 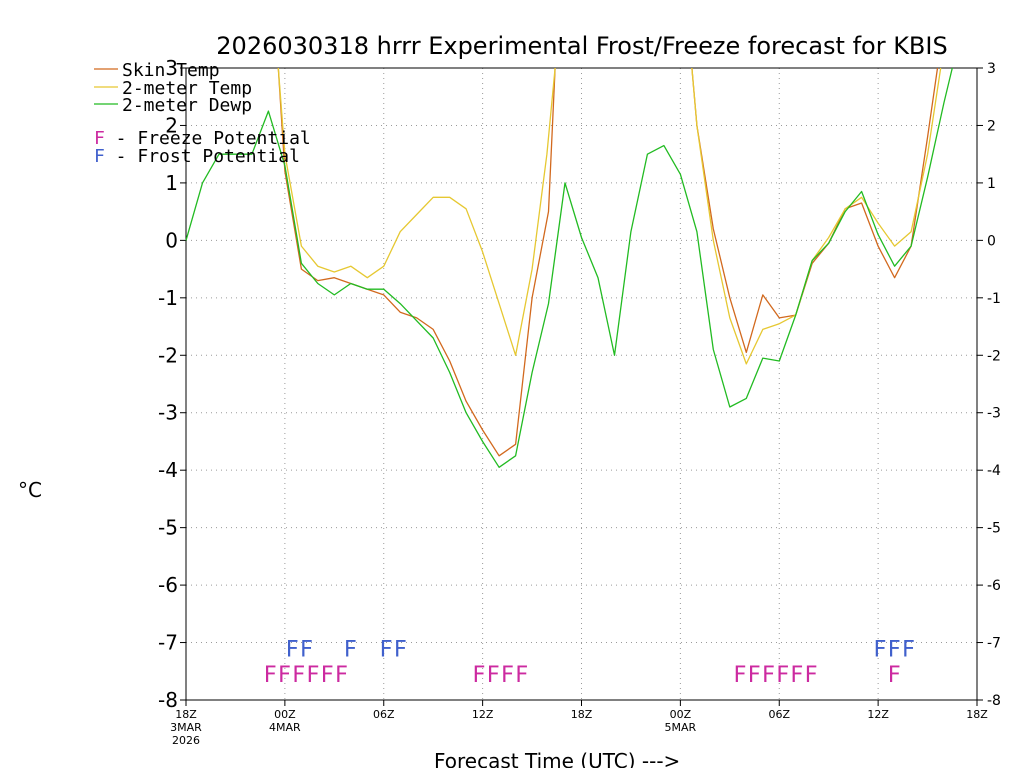 I want to click on y-tick-label: 2, so click(x=171, y=125).